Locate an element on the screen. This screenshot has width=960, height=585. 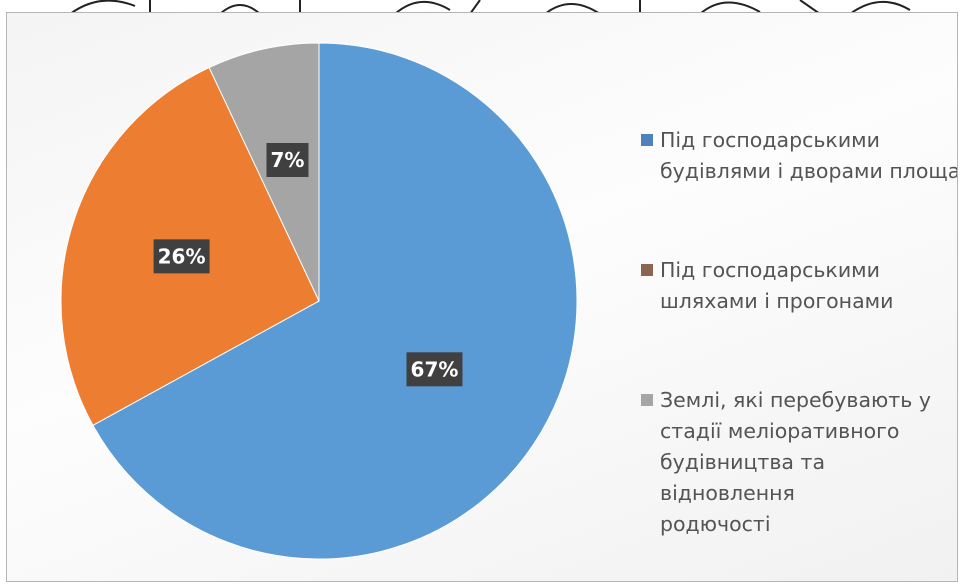
data-label-roads: 26% is located at coordinates (181, 256).